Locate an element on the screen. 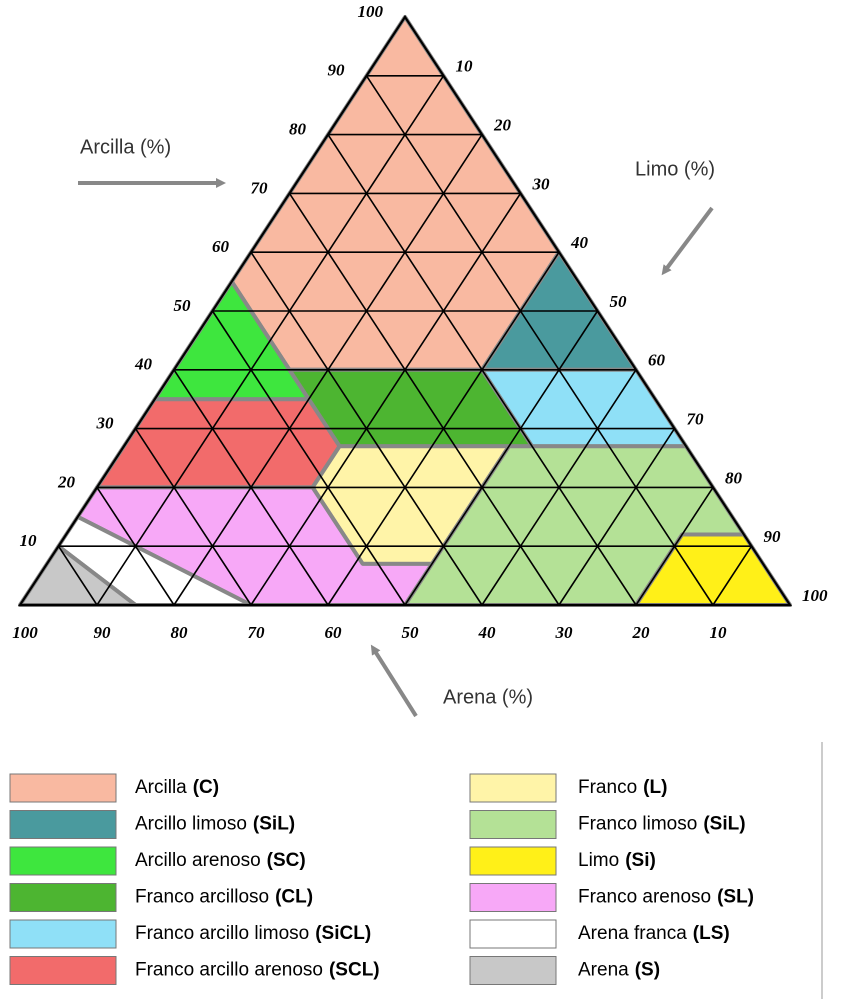  legend-code: (SL) is located at coordinates (735, 897).